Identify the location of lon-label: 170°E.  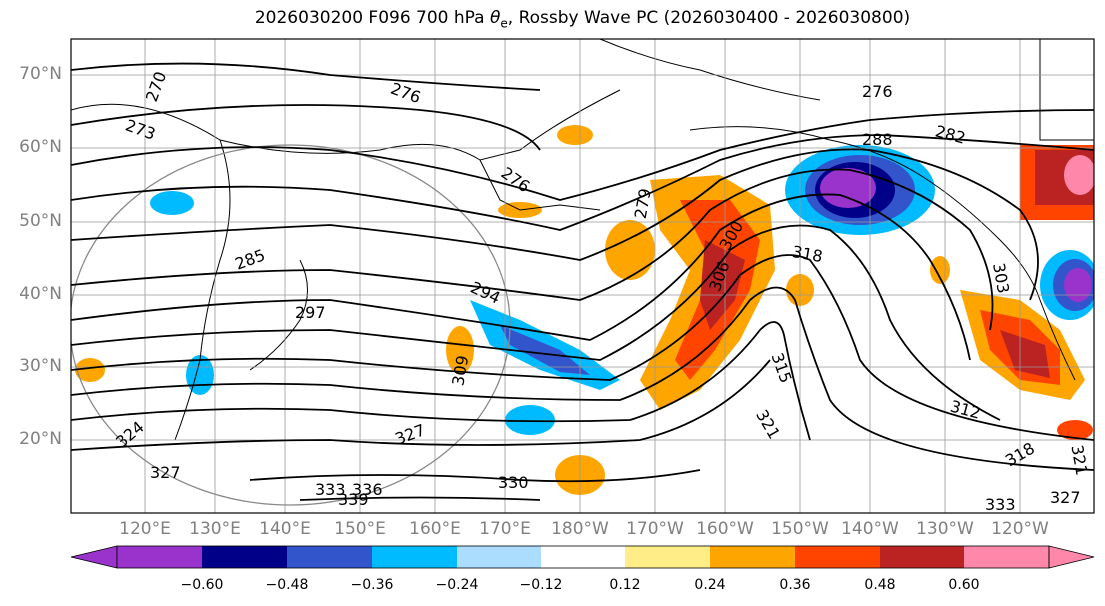
(505, 529).